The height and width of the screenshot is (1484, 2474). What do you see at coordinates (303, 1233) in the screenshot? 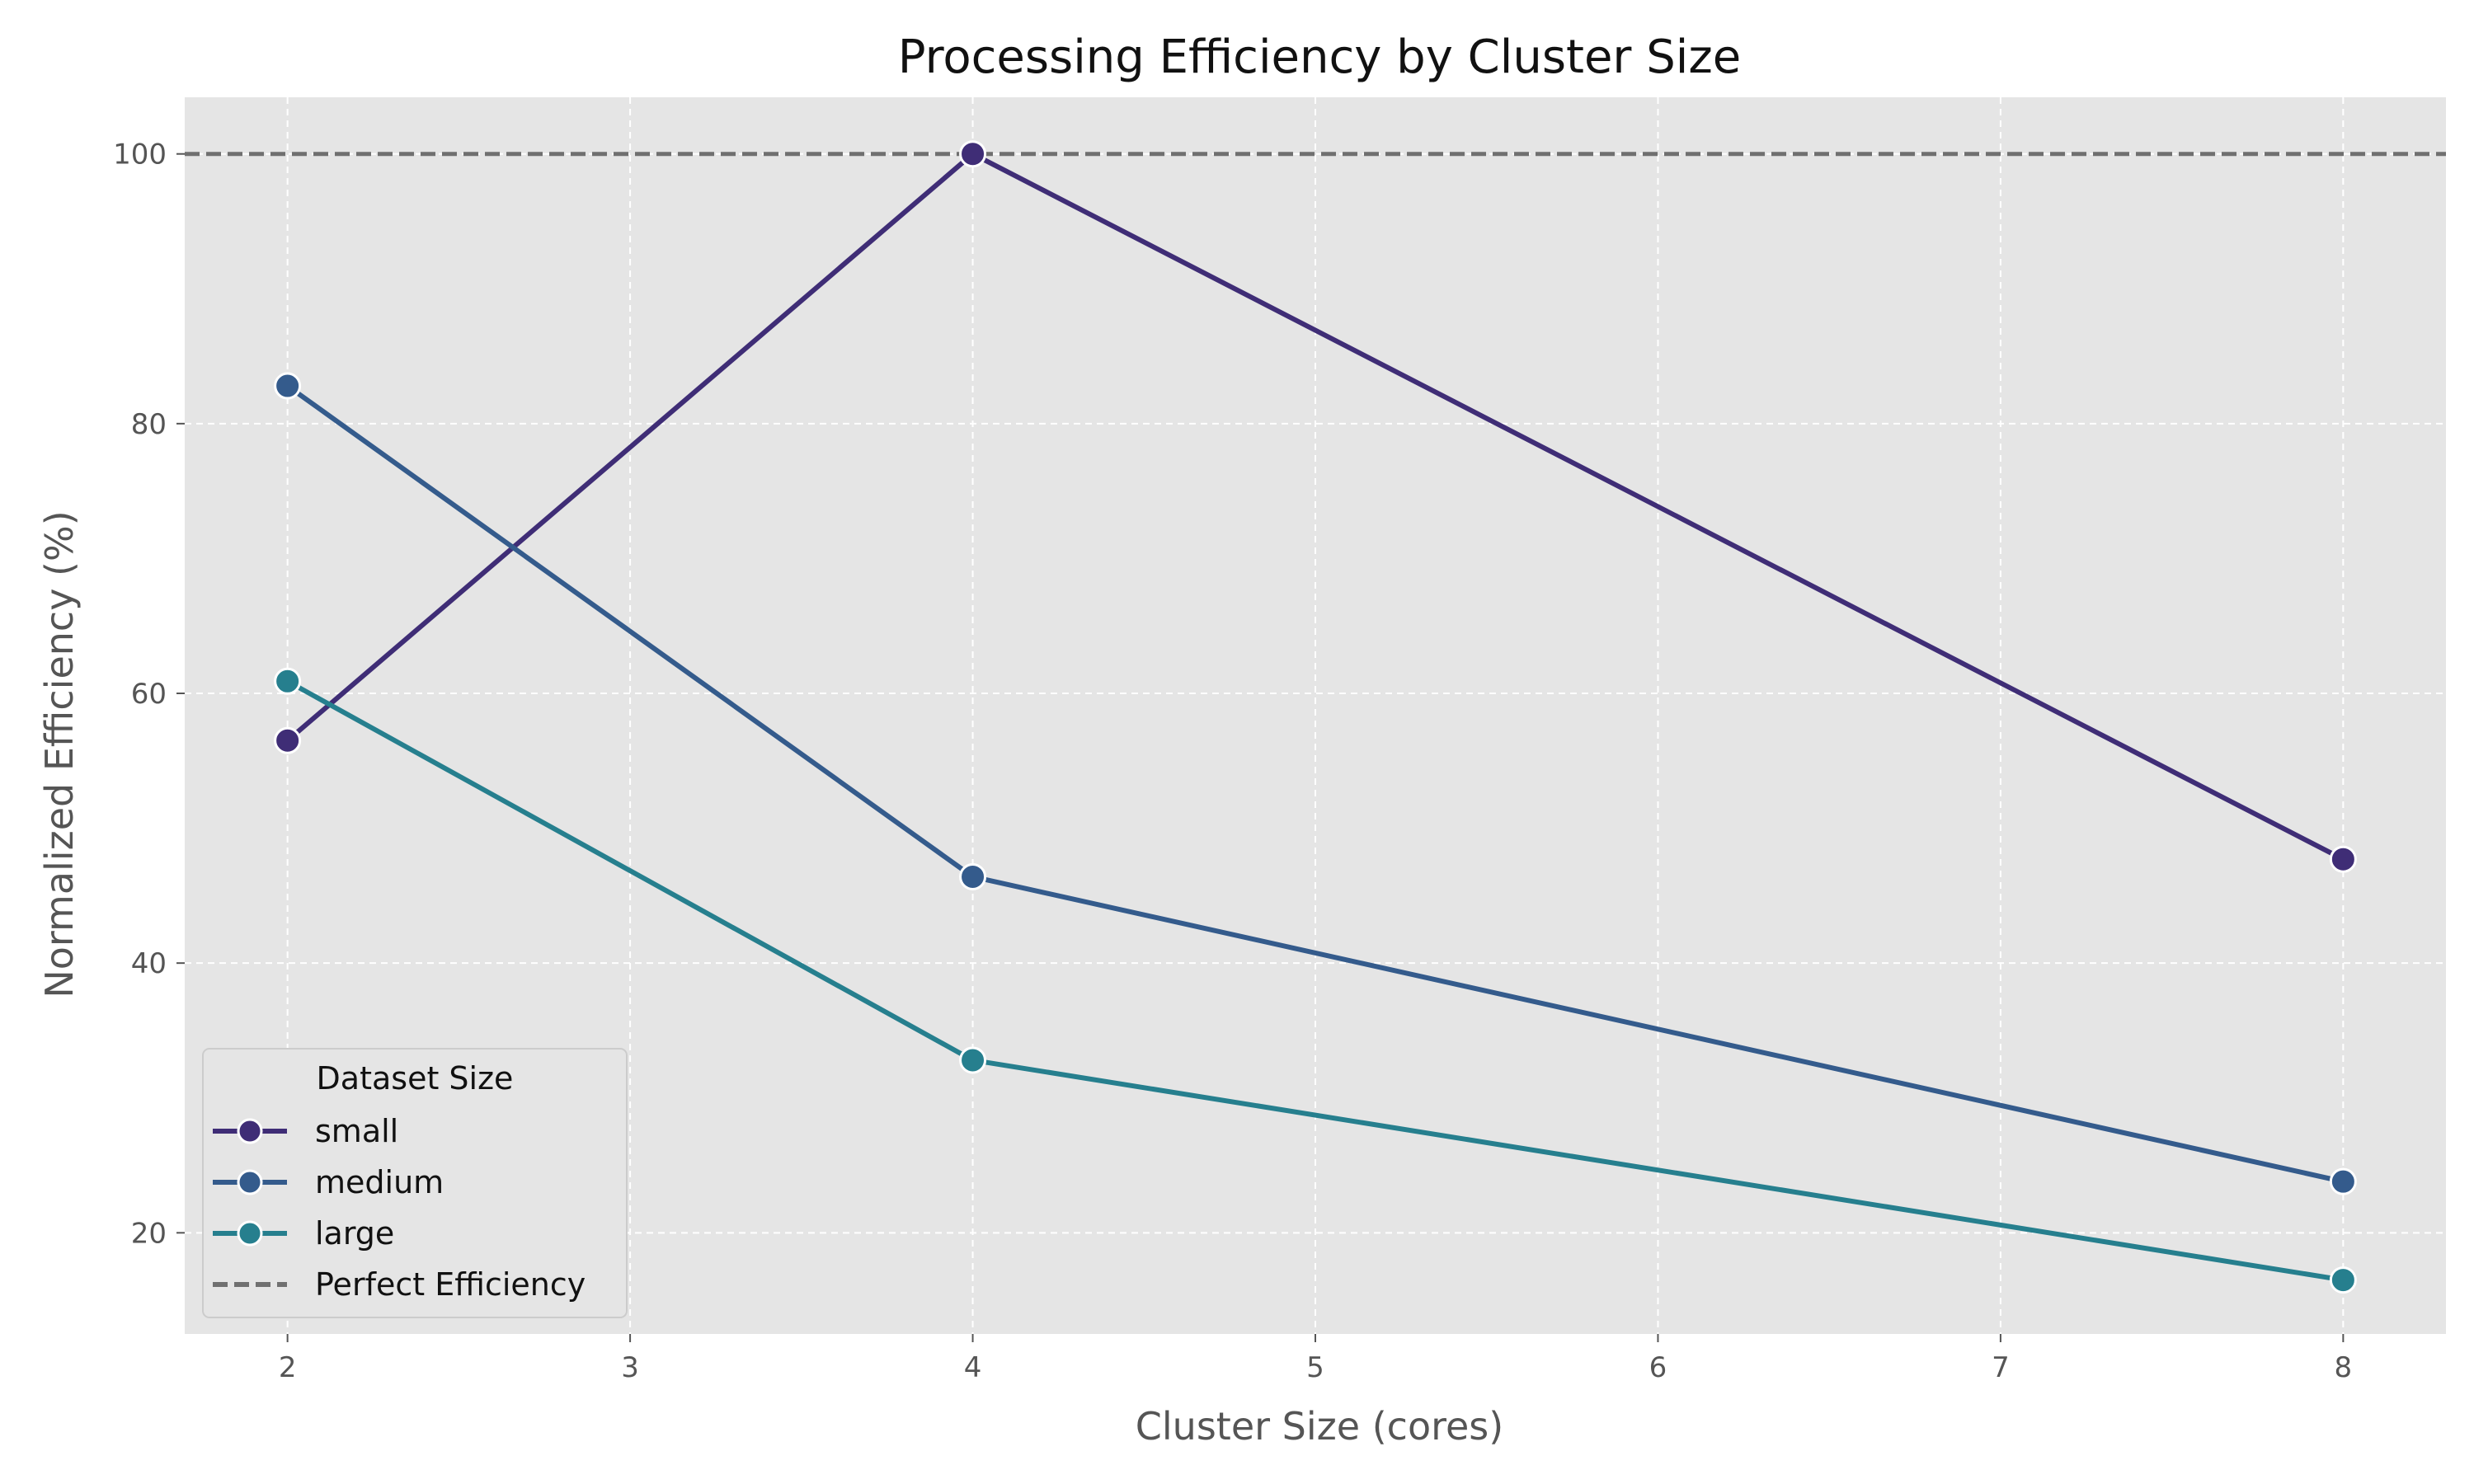
I see `legend-item: large` at bounding box center [303, 1233].